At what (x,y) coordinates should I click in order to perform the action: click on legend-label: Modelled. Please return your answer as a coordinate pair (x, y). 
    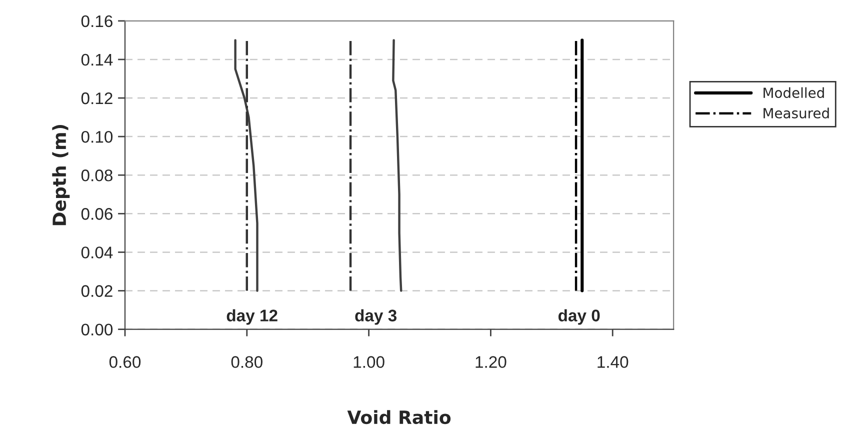
    Looking at the image, I should click on (794, 92).